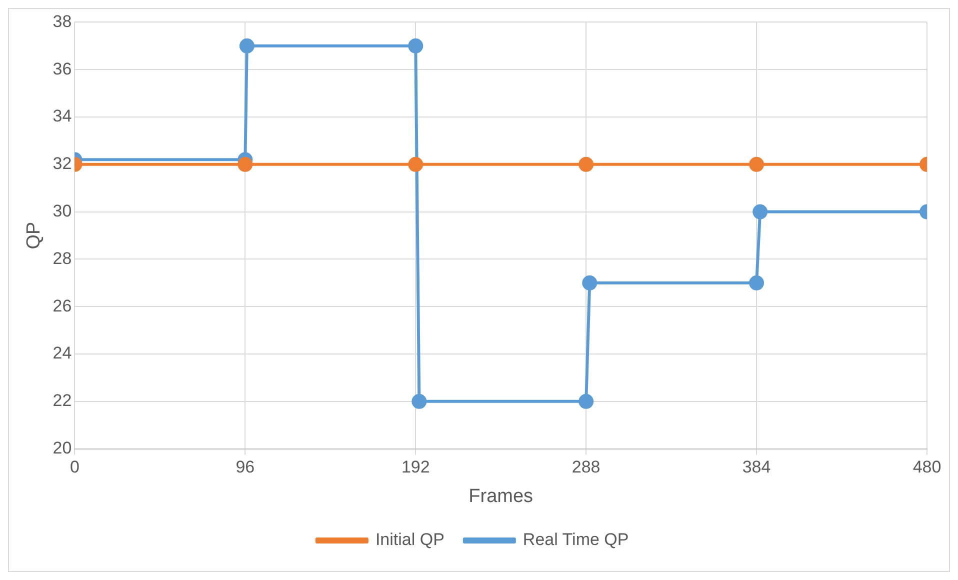  I want to click on y-tick-label: 22, so click(62, 400).